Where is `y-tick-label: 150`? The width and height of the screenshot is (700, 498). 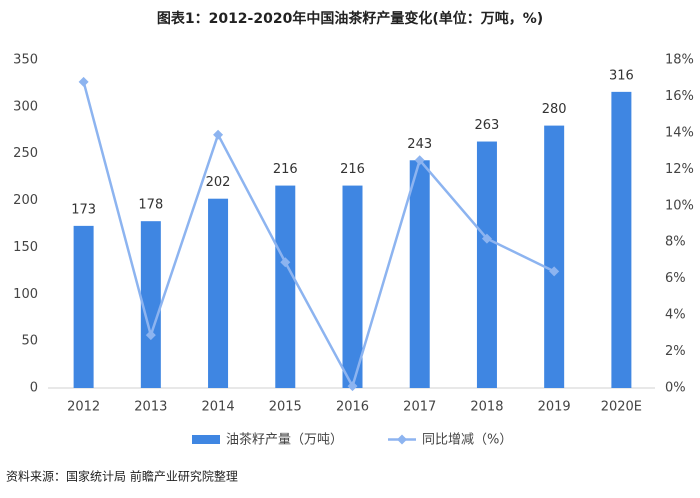 y-tick-label: 150 is located at coordinates (25, 247).